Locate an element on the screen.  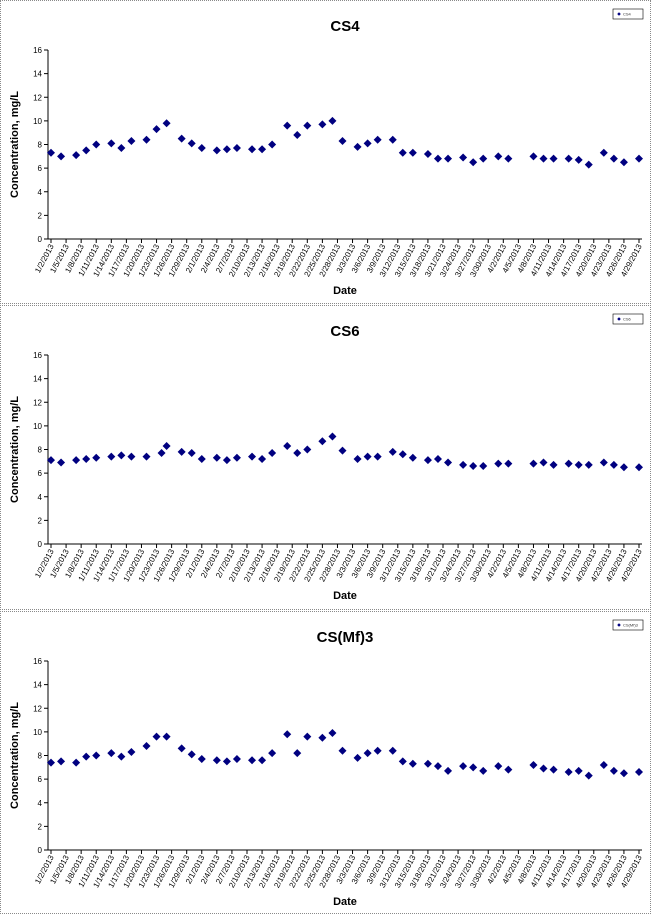
y-tick-label: 10 is located at coordinates (37, 121).